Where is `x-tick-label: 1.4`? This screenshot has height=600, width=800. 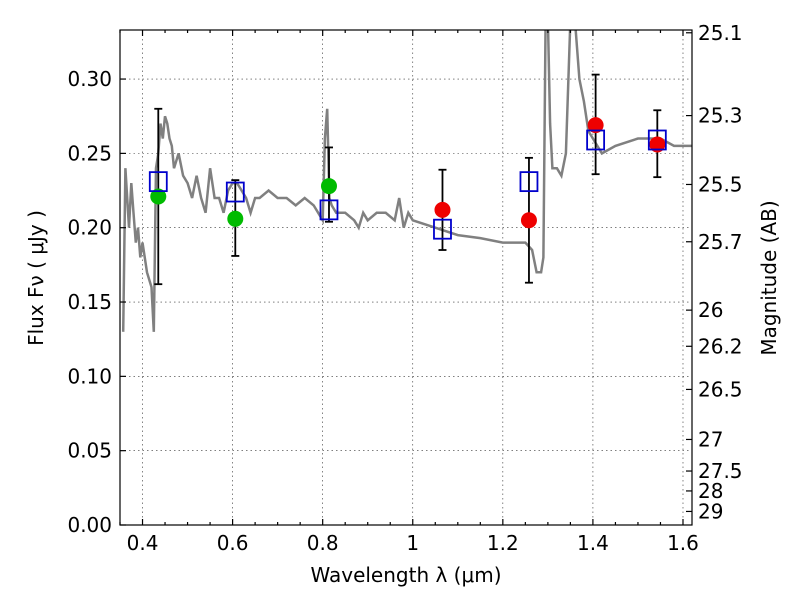
x-tick-label: 1.4 is located at coordinates (593, 543).